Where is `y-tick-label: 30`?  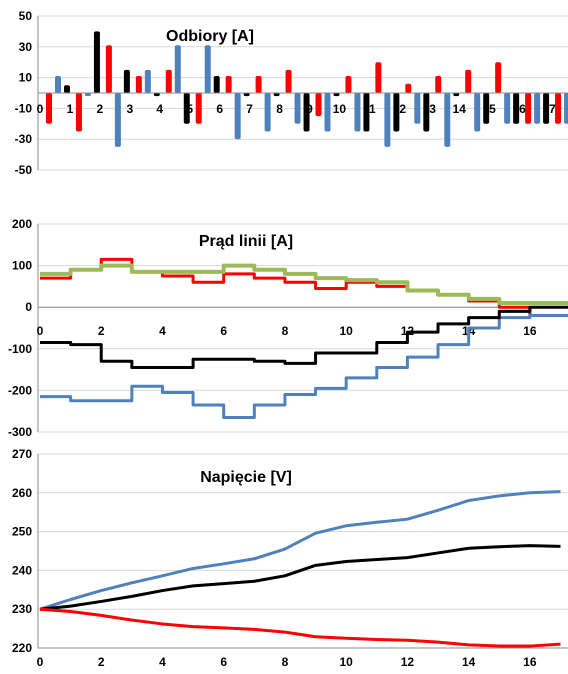
y-tick-label: 30 is located at coordinates (26, 47).